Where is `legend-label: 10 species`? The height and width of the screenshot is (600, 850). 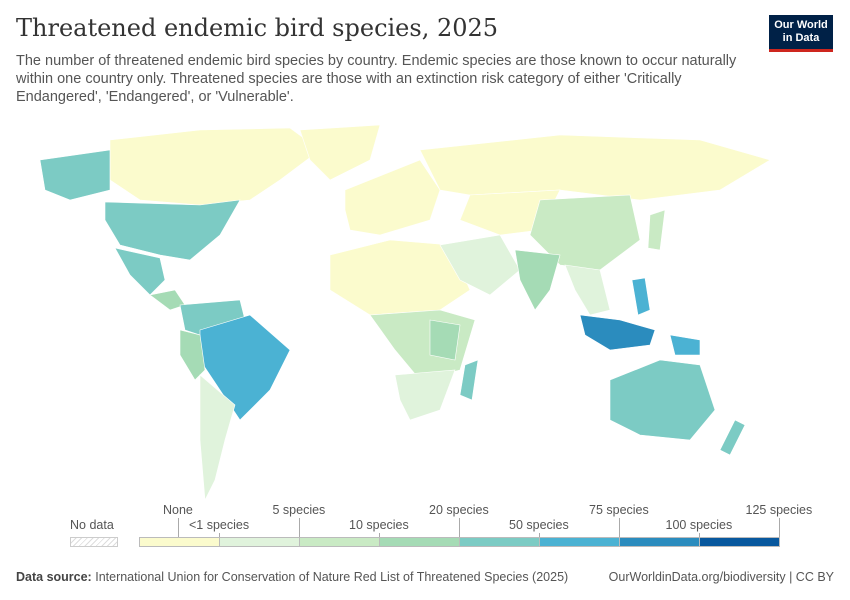 legend-label: 10 species is located at coordinates (379, 525).